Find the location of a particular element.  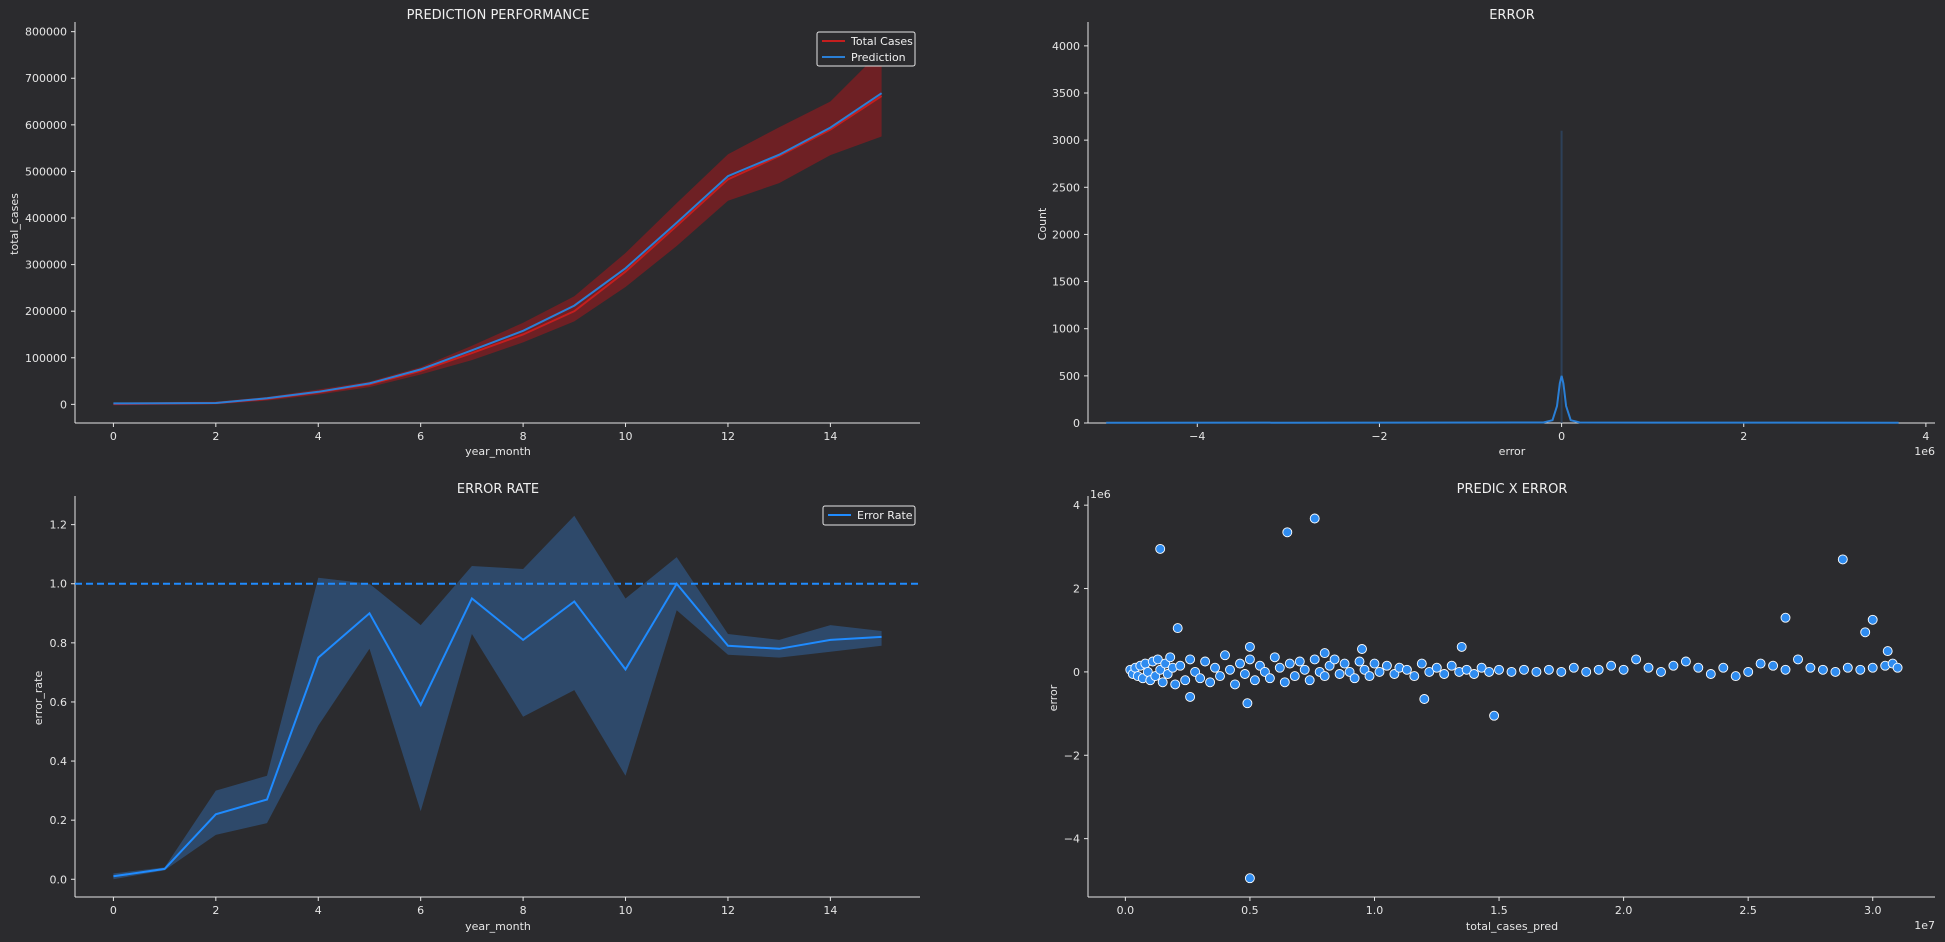

legend-label-total-cases: Total Cases is located at coordinates (881, 41).